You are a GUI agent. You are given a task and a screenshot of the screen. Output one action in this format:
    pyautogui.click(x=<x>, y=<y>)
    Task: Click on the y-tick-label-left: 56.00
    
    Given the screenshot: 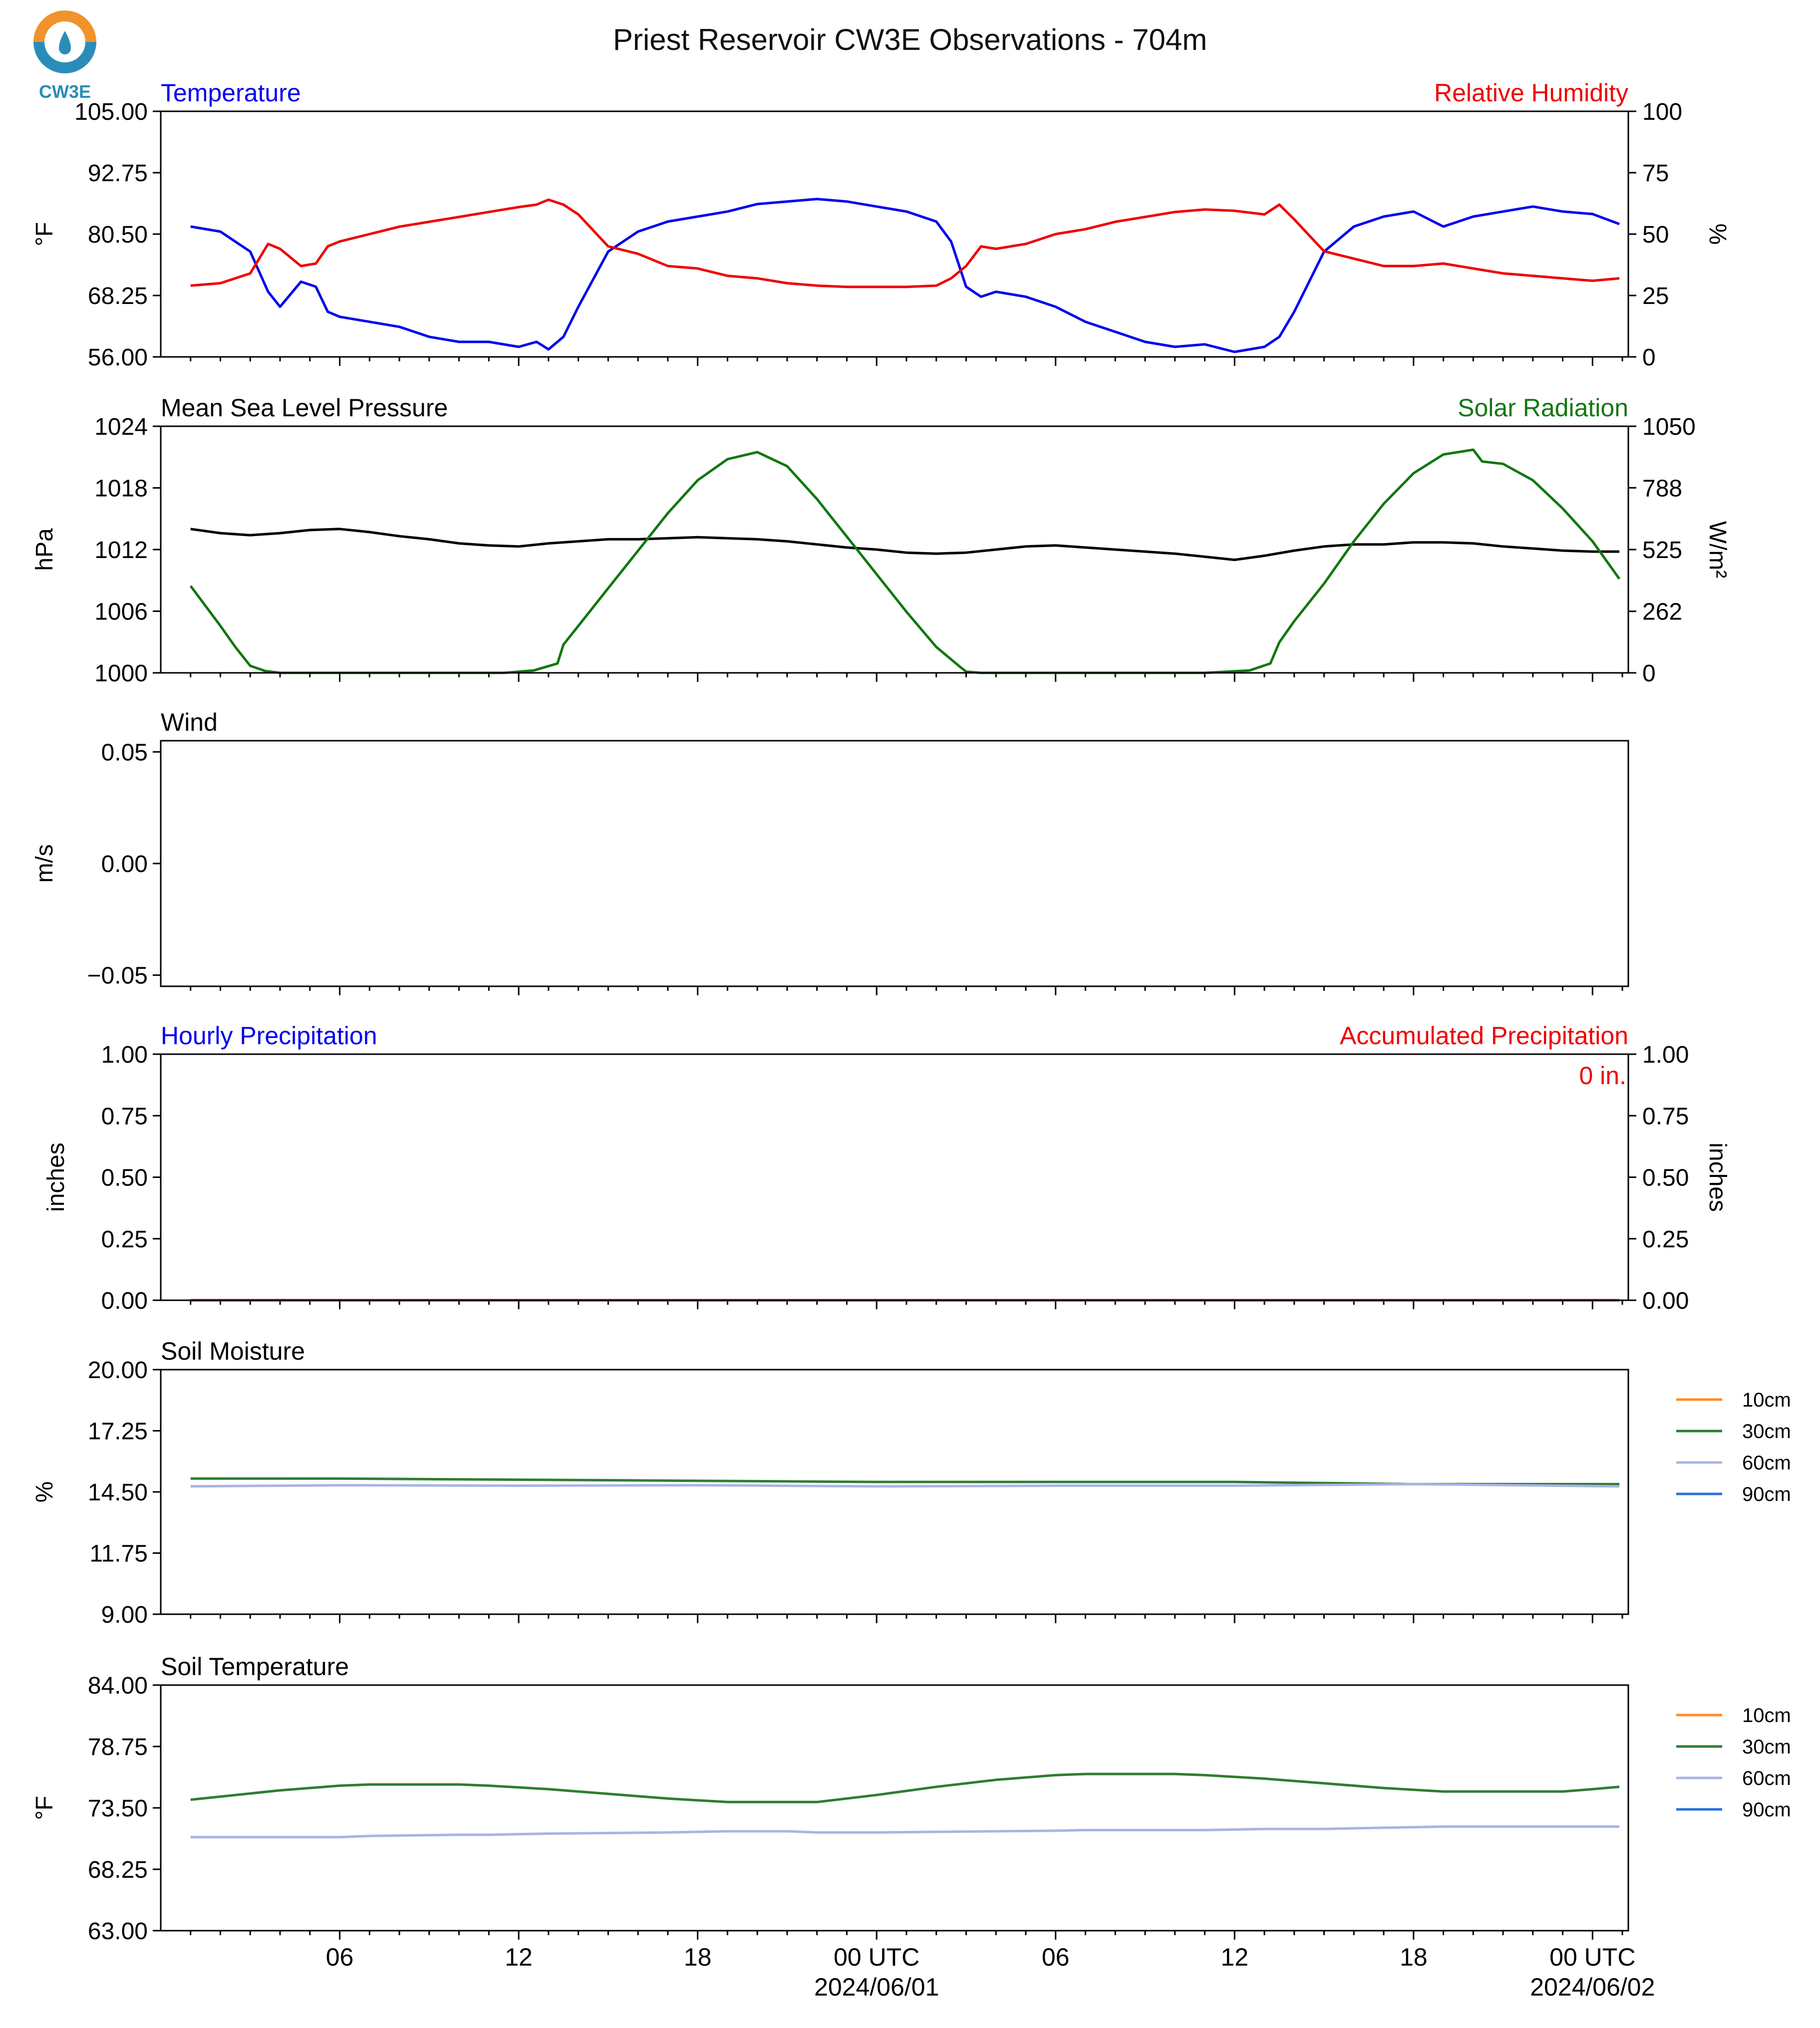 What is the action you would take?
    pyautogui.click(x=118, y=357)
    